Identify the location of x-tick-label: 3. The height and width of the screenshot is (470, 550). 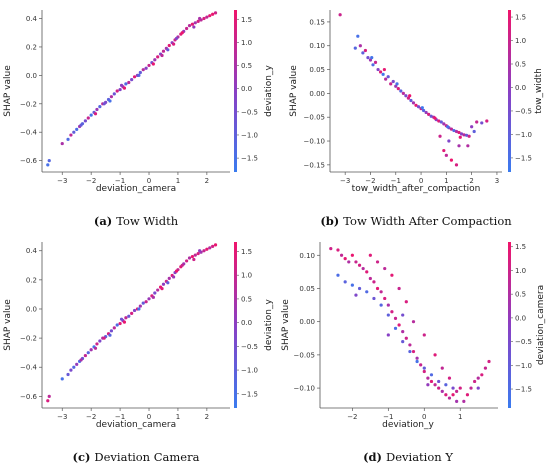
(497, 181).